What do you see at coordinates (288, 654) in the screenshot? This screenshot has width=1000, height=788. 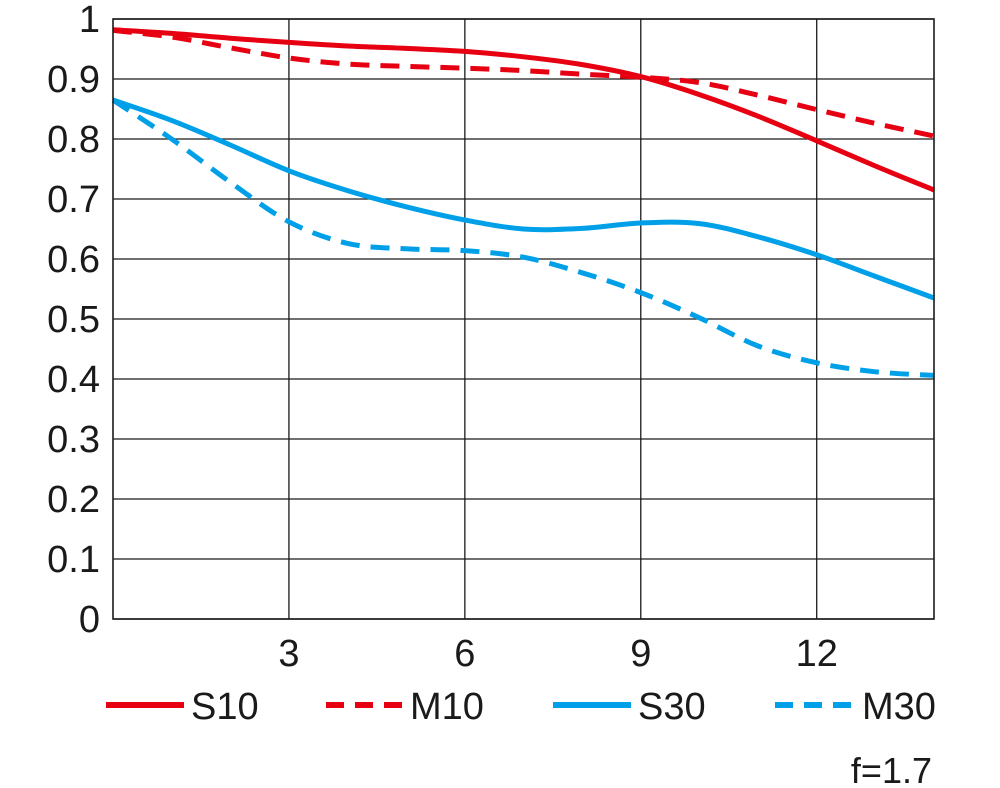 I see `x-tick-label: 3` at bounding box center [288, 654].